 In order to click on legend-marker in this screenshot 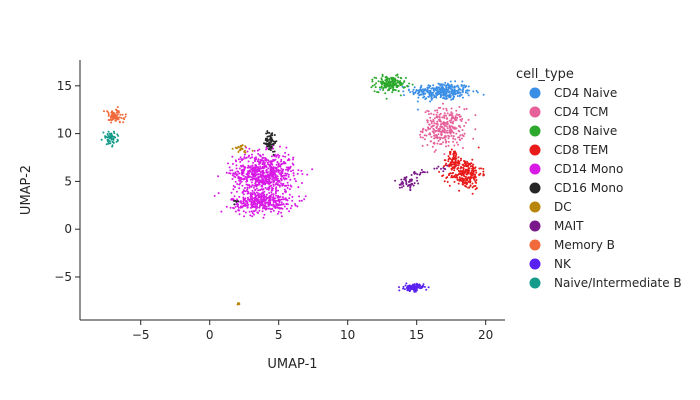, I will do `click(535, 131)`.